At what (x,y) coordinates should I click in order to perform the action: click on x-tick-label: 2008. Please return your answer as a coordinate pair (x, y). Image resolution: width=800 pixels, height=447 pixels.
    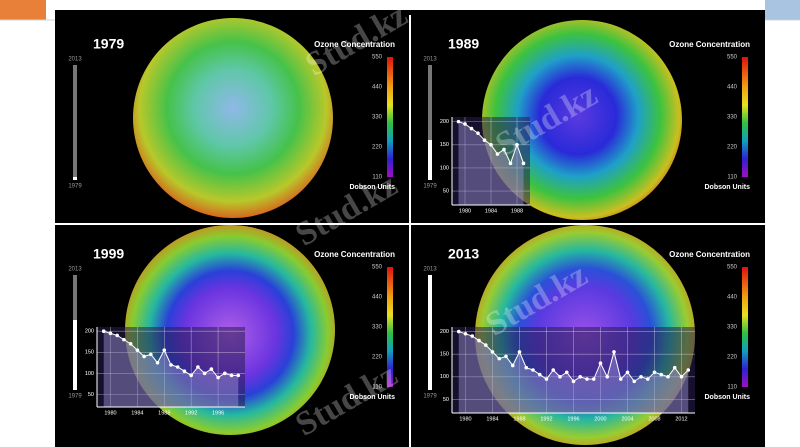
    Looking at the image, I should click on (654, 419).